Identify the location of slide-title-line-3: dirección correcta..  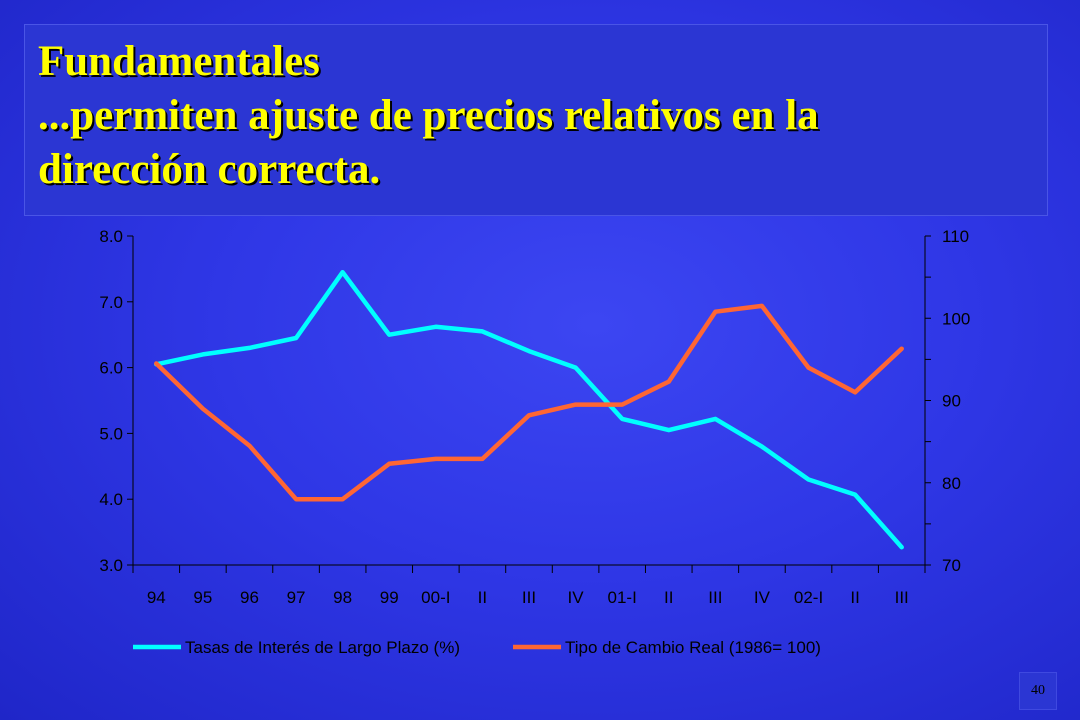
(209, 169).